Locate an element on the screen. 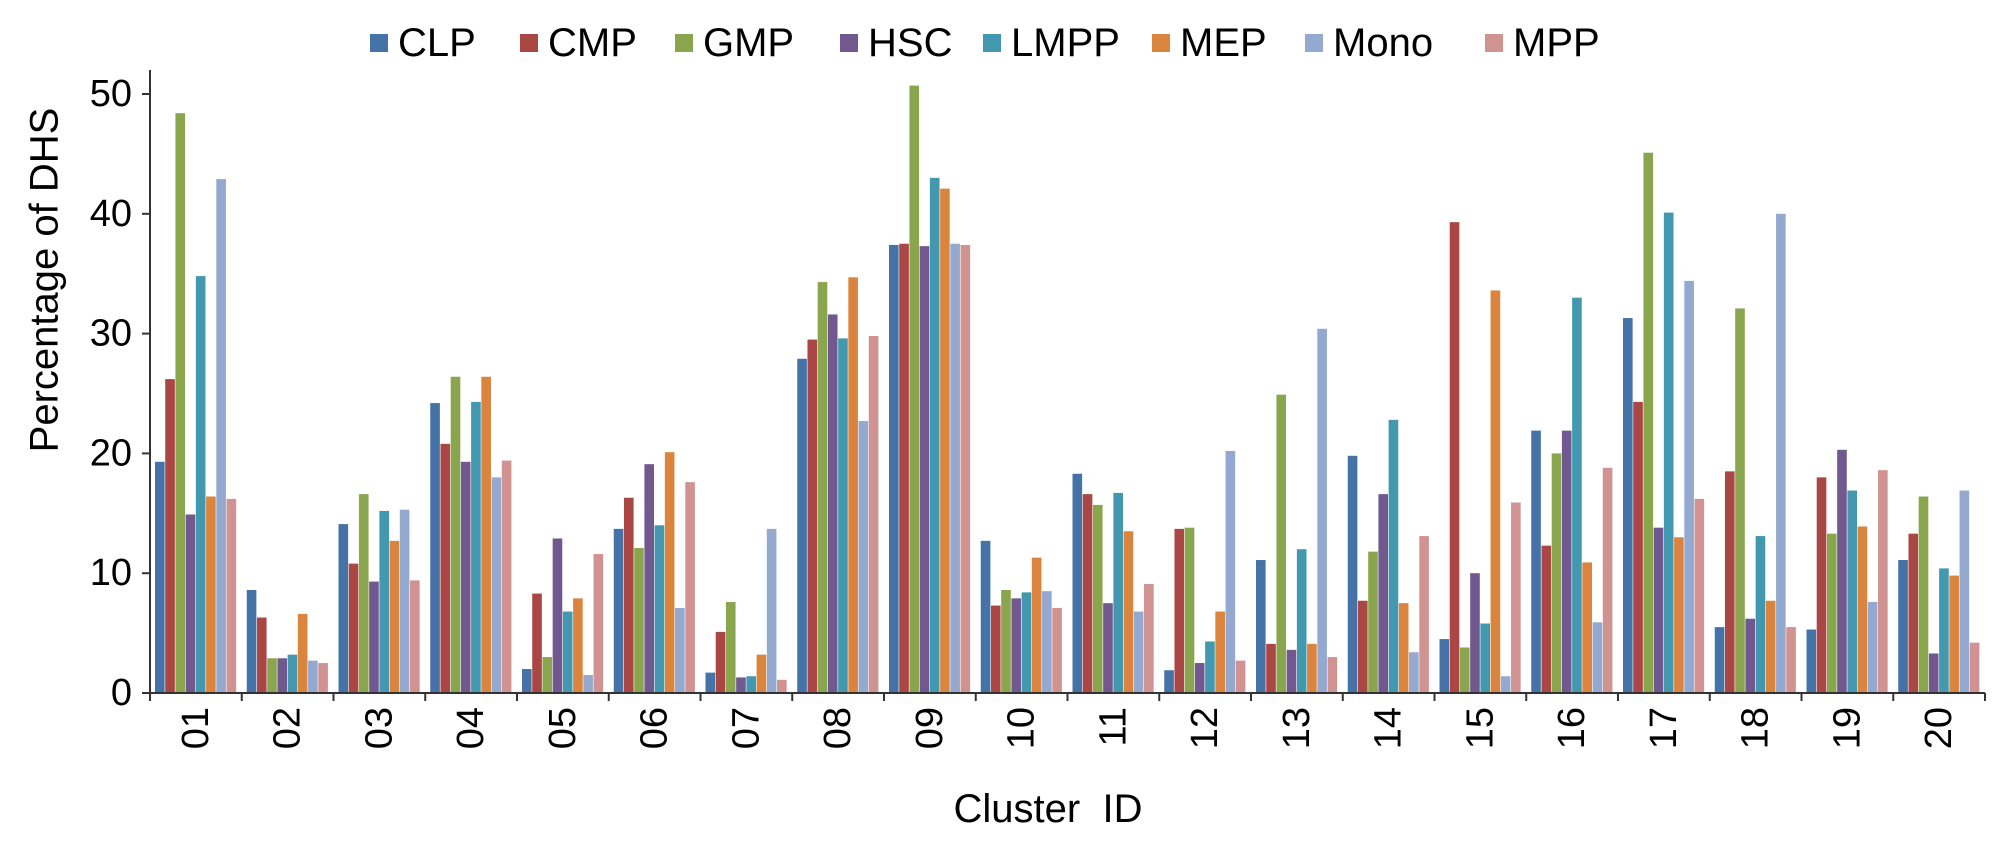  legend-label-hsc: HSC is located at coordinates (910, 43).